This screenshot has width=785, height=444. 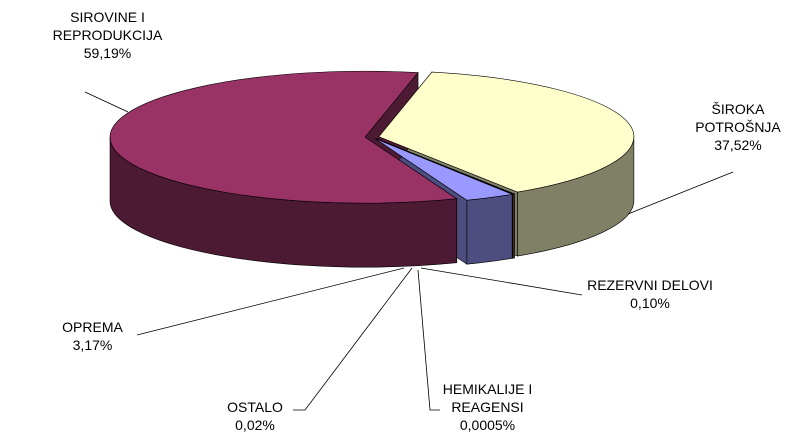 I want to click on slice-value: 0,02%, so click(x=255, y=425).